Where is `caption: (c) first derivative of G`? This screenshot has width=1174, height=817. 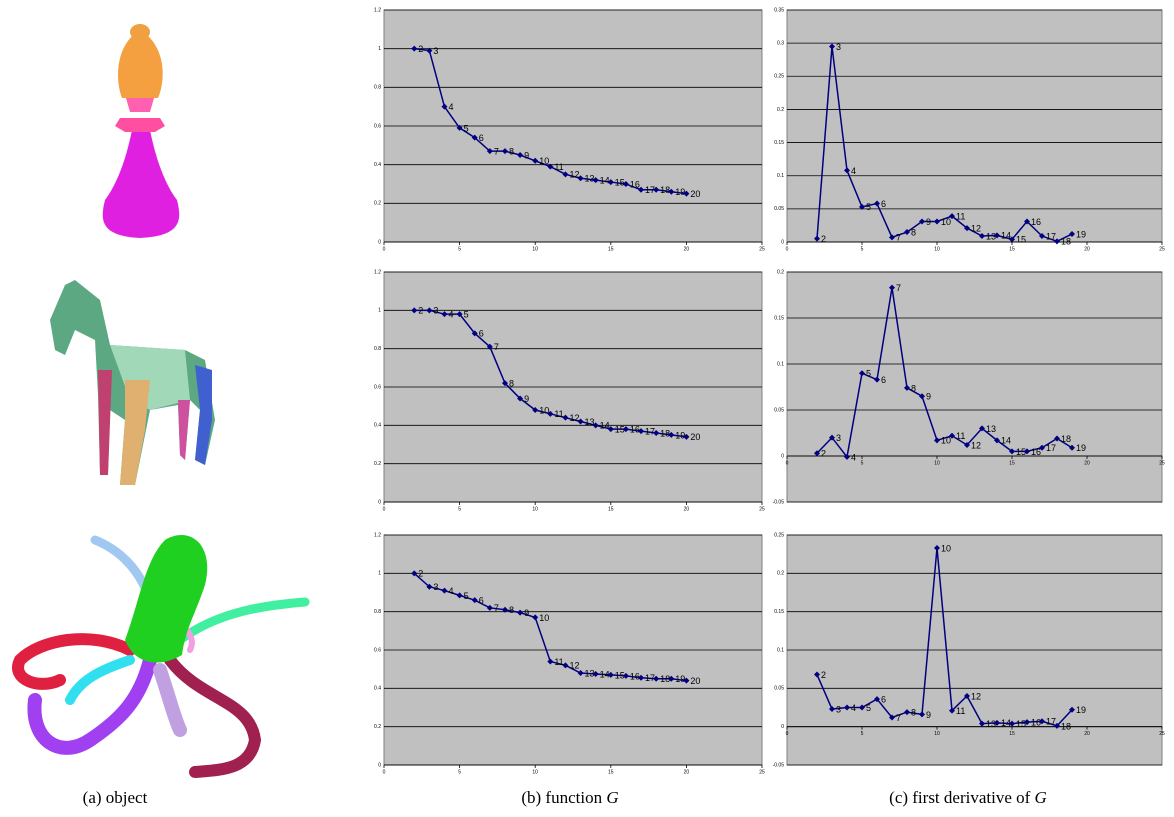 caption: (c) first derivative of G is located at coordinates (968, 797).